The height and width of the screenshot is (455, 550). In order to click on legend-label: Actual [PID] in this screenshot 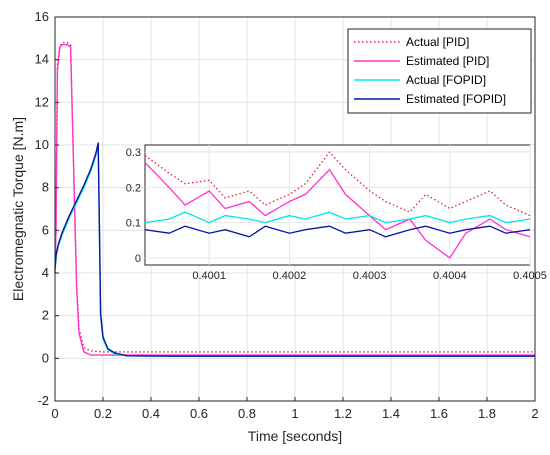, I will do `click(437, 42)`.